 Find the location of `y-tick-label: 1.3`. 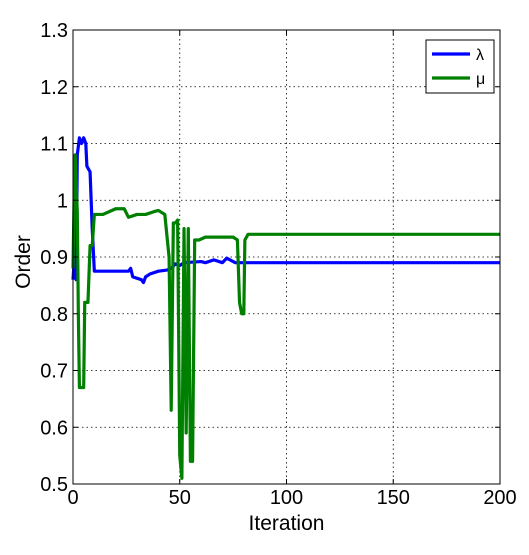

y-tick-label: 1.3 is located at coordinates (54, 31).